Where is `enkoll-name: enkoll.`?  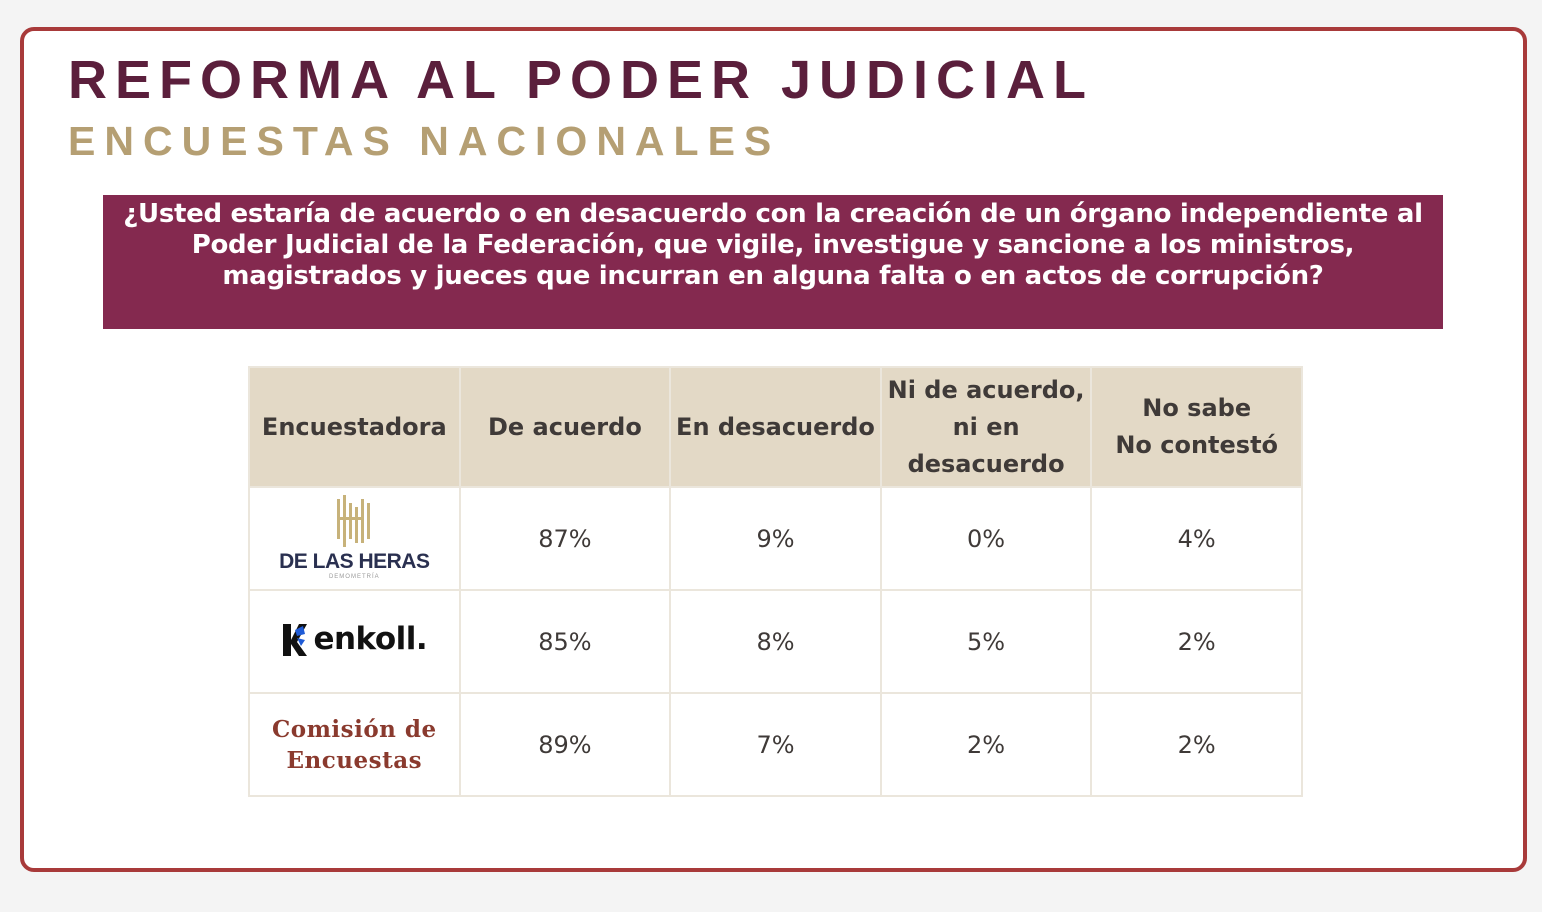
enkoll-name: enkoll. is located at coordinates (370, 638).